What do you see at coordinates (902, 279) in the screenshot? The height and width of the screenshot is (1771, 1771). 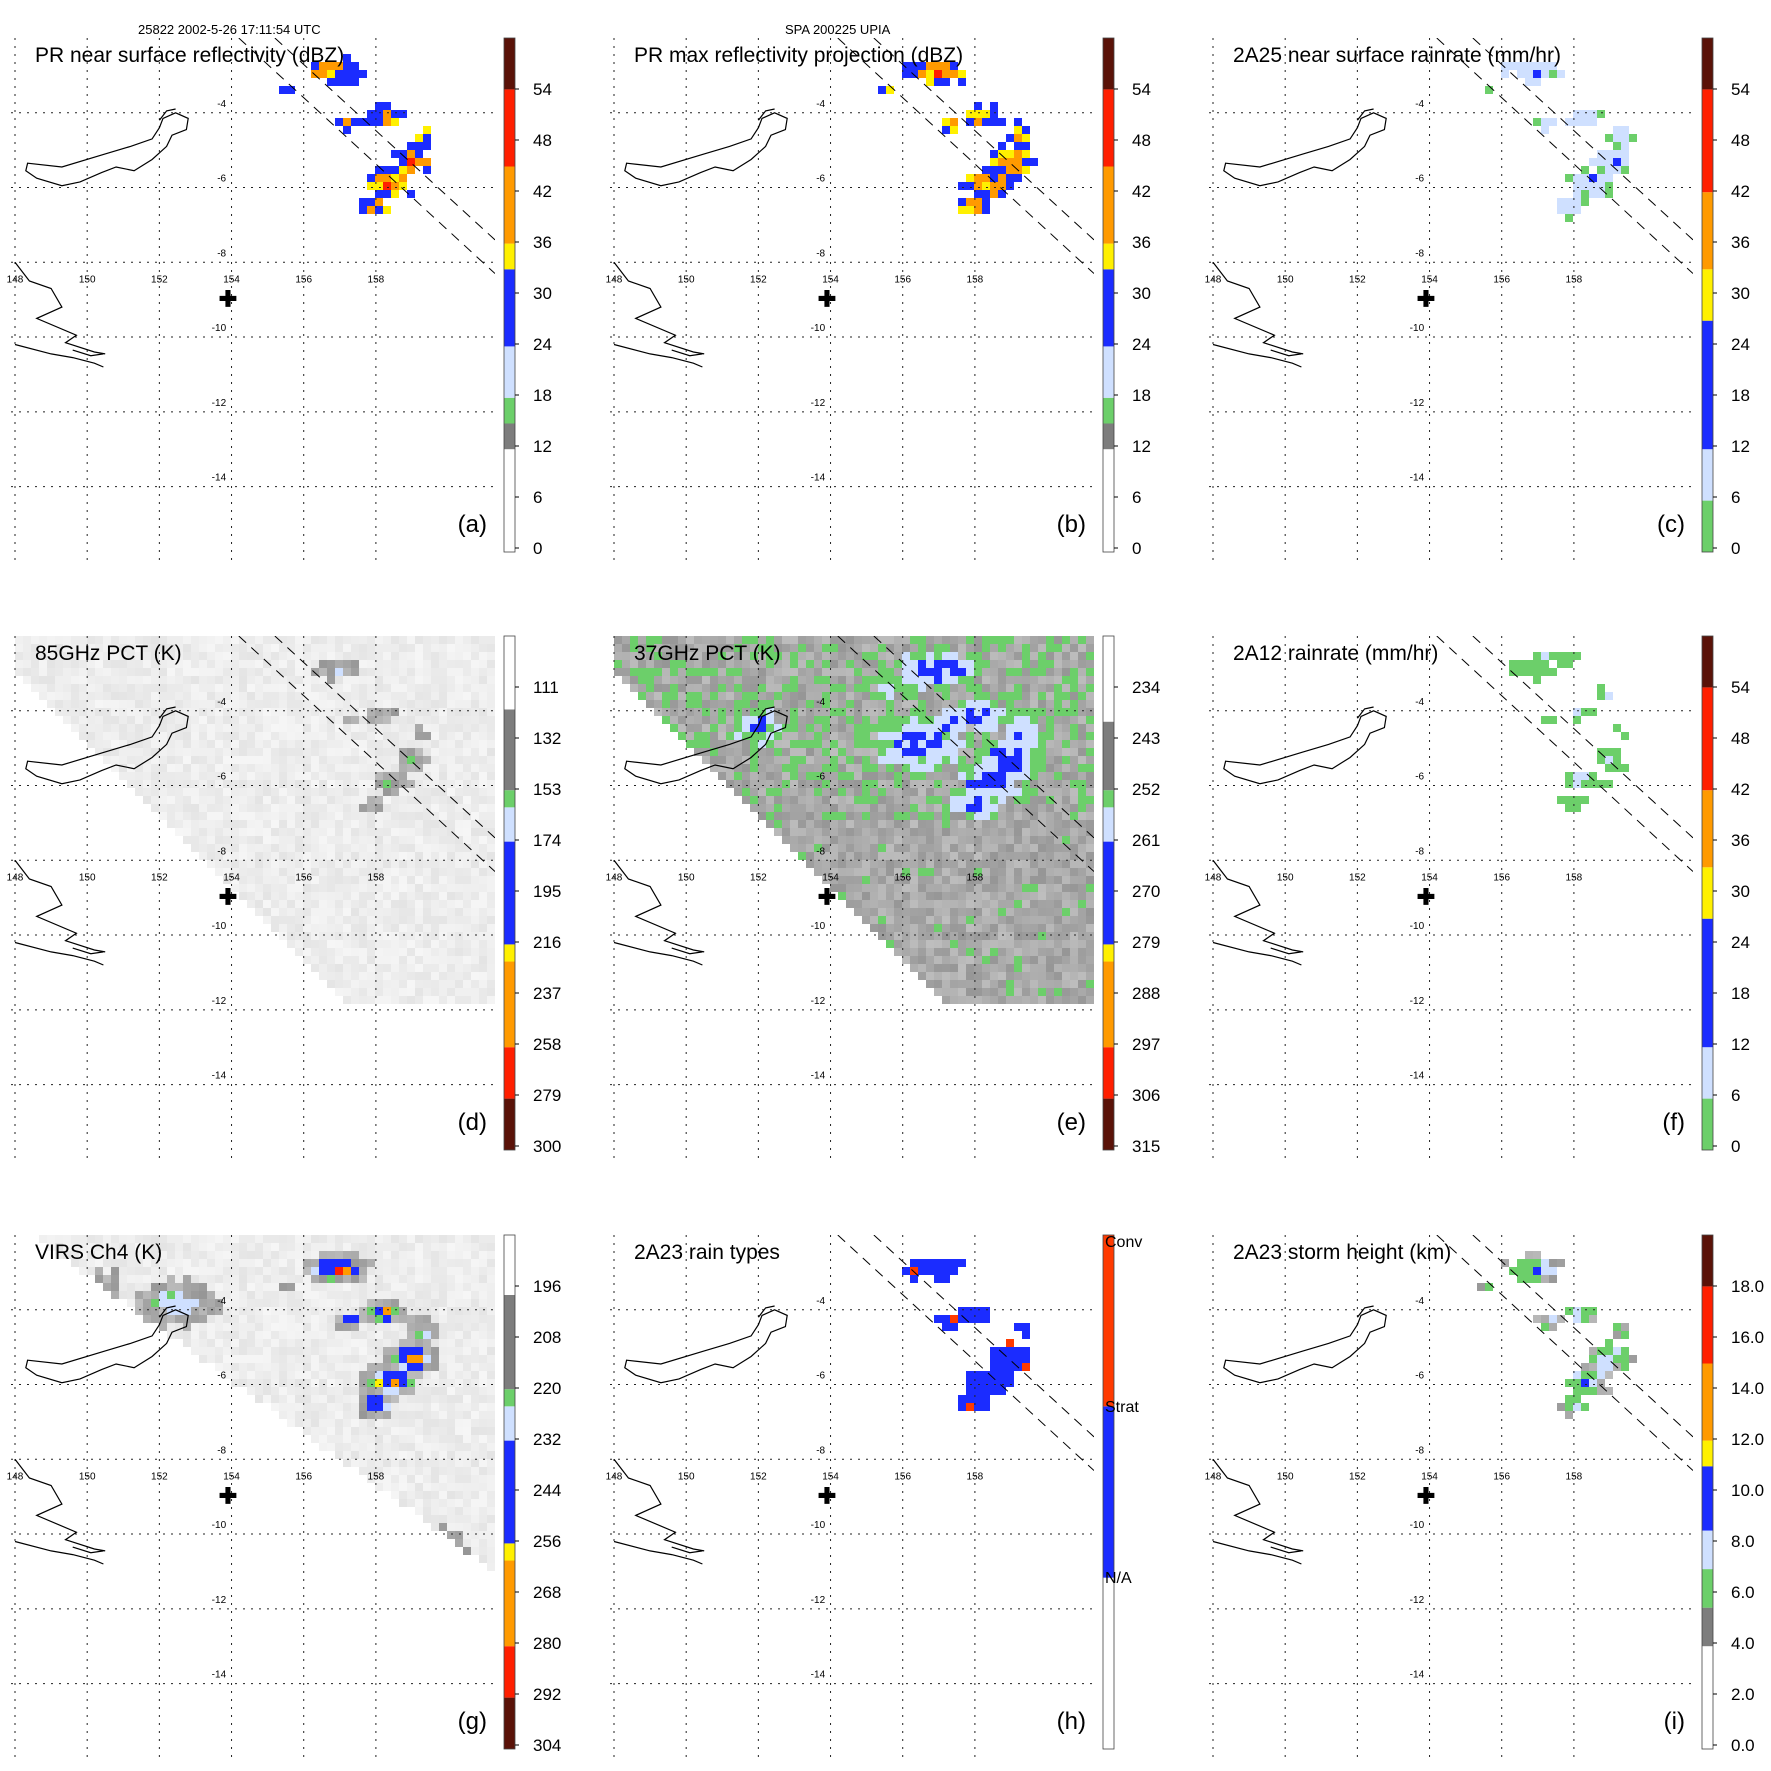 I see `lon-tick-label: 156` at bounding box center [902, 279].